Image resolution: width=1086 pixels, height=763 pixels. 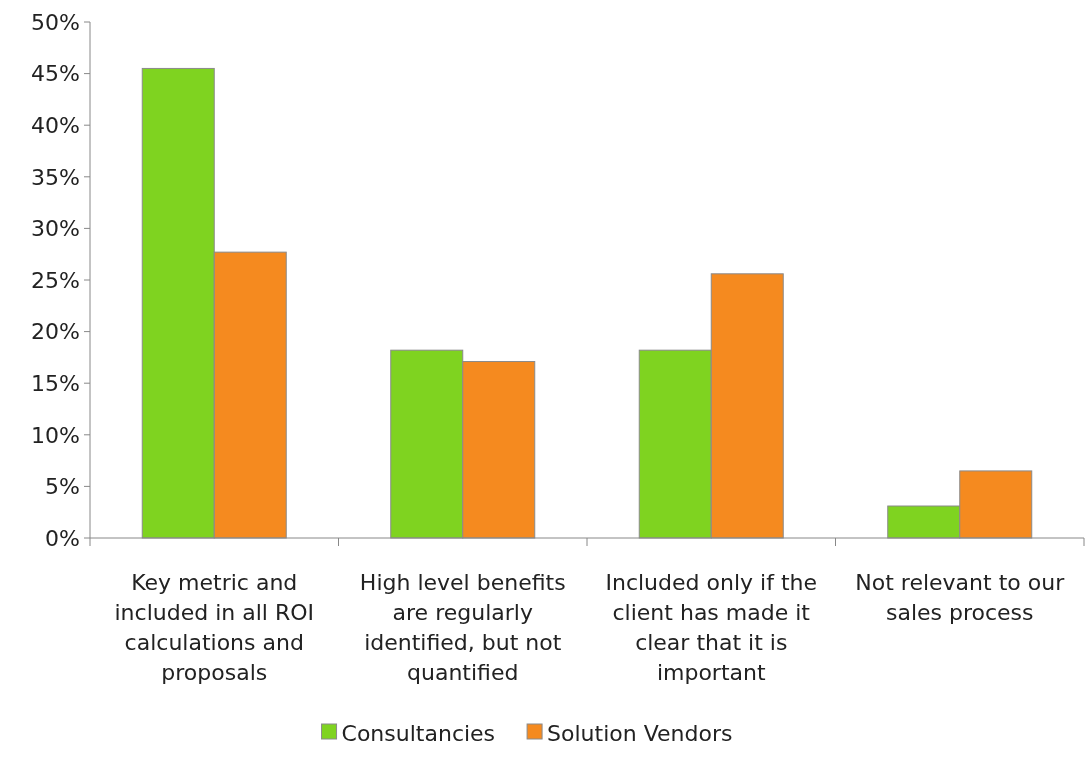 I want to click on x-tick-label: Not relevant to our sales process, so click(x=960, y=597).